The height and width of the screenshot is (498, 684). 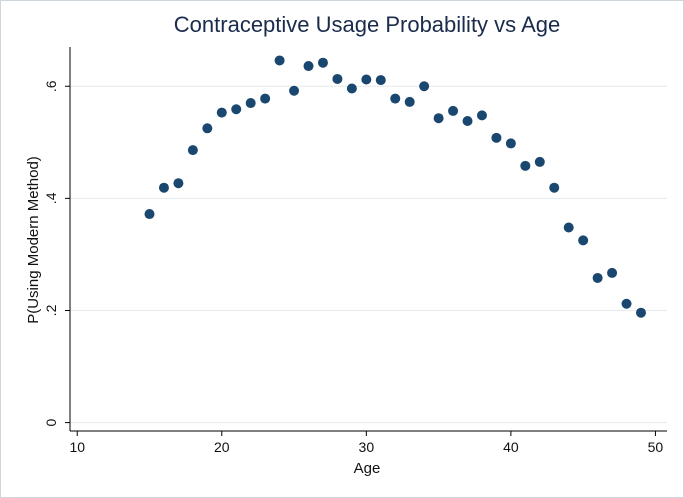 I want to click on y-tick-label: .2, so click(x=51, y=310).